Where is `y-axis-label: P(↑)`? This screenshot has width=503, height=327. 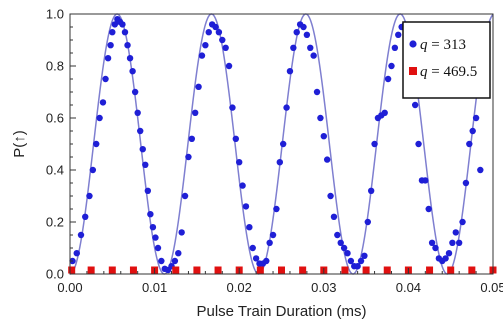
y-axis-label: P(↑) is located at coordinates (19, 144).